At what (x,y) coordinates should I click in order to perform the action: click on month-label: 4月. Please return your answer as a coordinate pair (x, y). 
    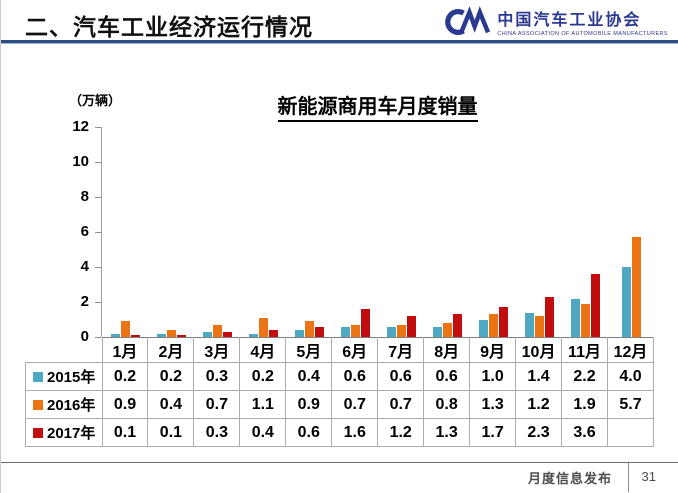
    Looking at the image, I should click on (263, 350).